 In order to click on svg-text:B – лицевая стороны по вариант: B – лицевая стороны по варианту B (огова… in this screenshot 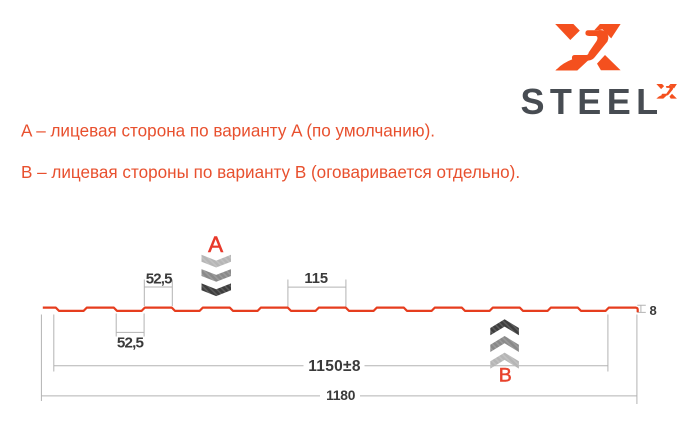, I will do `click(270, 172)`.